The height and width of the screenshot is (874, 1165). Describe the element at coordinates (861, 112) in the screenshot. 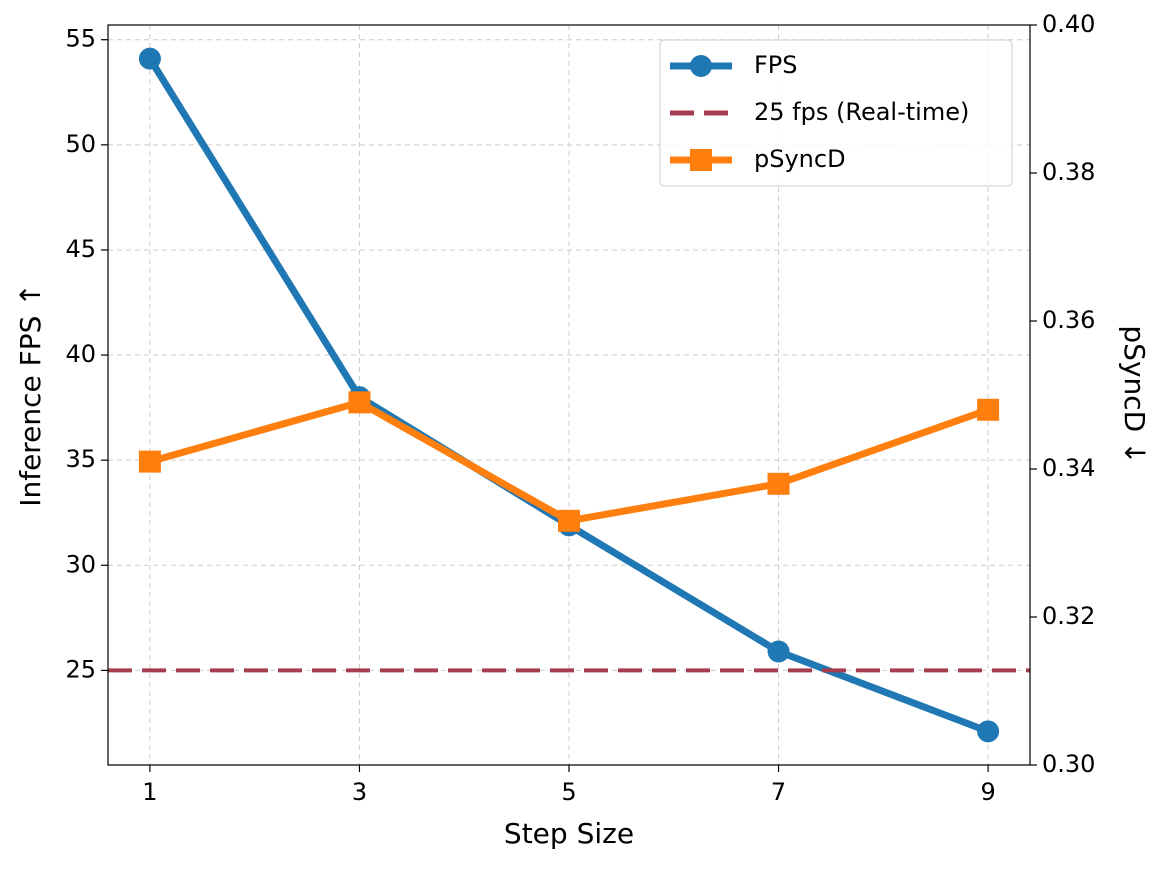

I see `legend-label: 25 fps (Real-time)` at that location.